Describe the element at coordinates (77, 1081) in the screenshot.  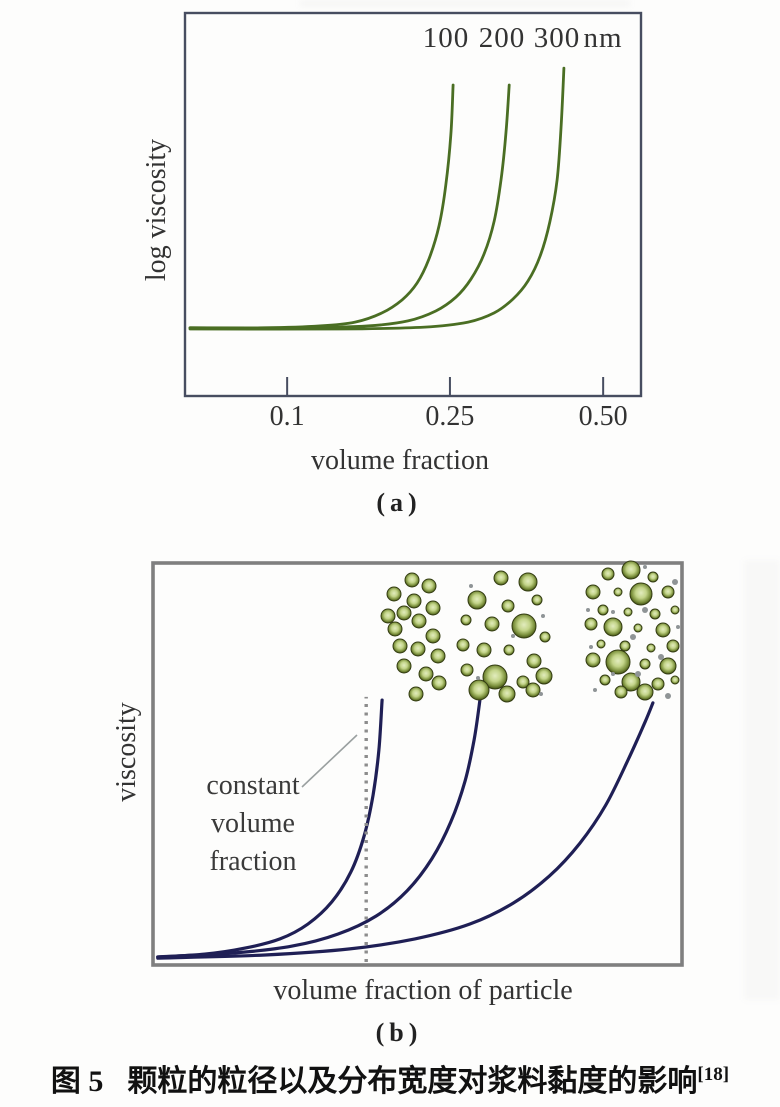
I see `figure-number: 图 5` at that location.